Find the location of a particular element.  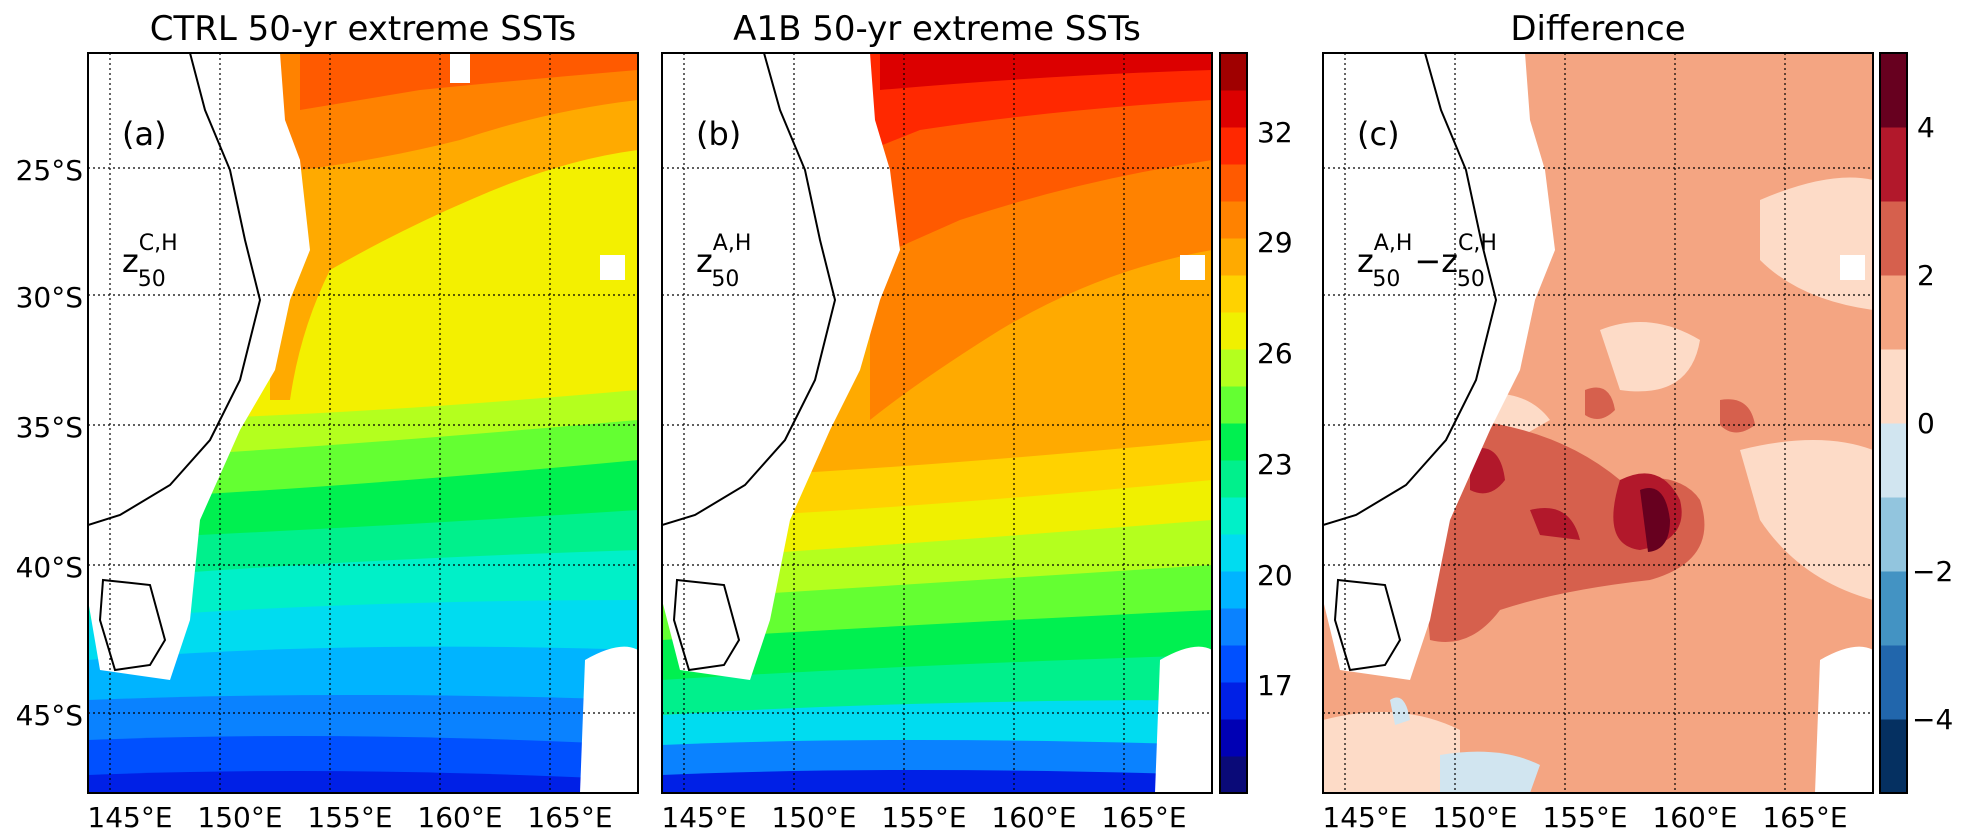

panel-a-label: (a) is located at coordinates (144, 134).